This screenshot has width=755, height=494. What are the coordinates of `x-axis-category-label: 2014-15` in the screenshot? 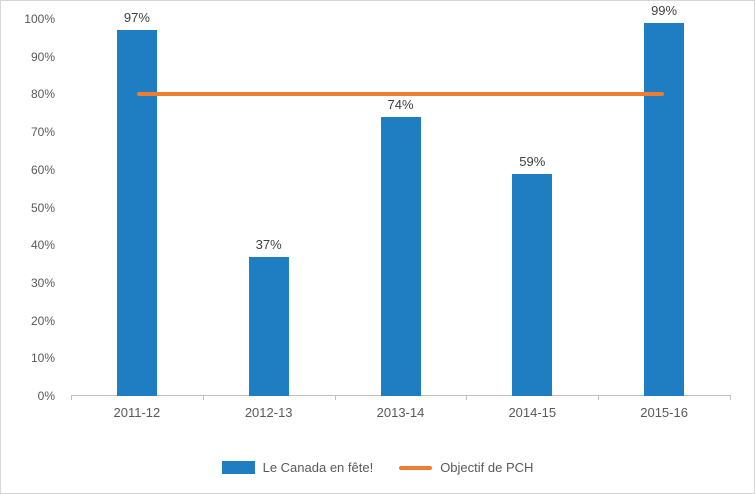 It's located at (532, 412).